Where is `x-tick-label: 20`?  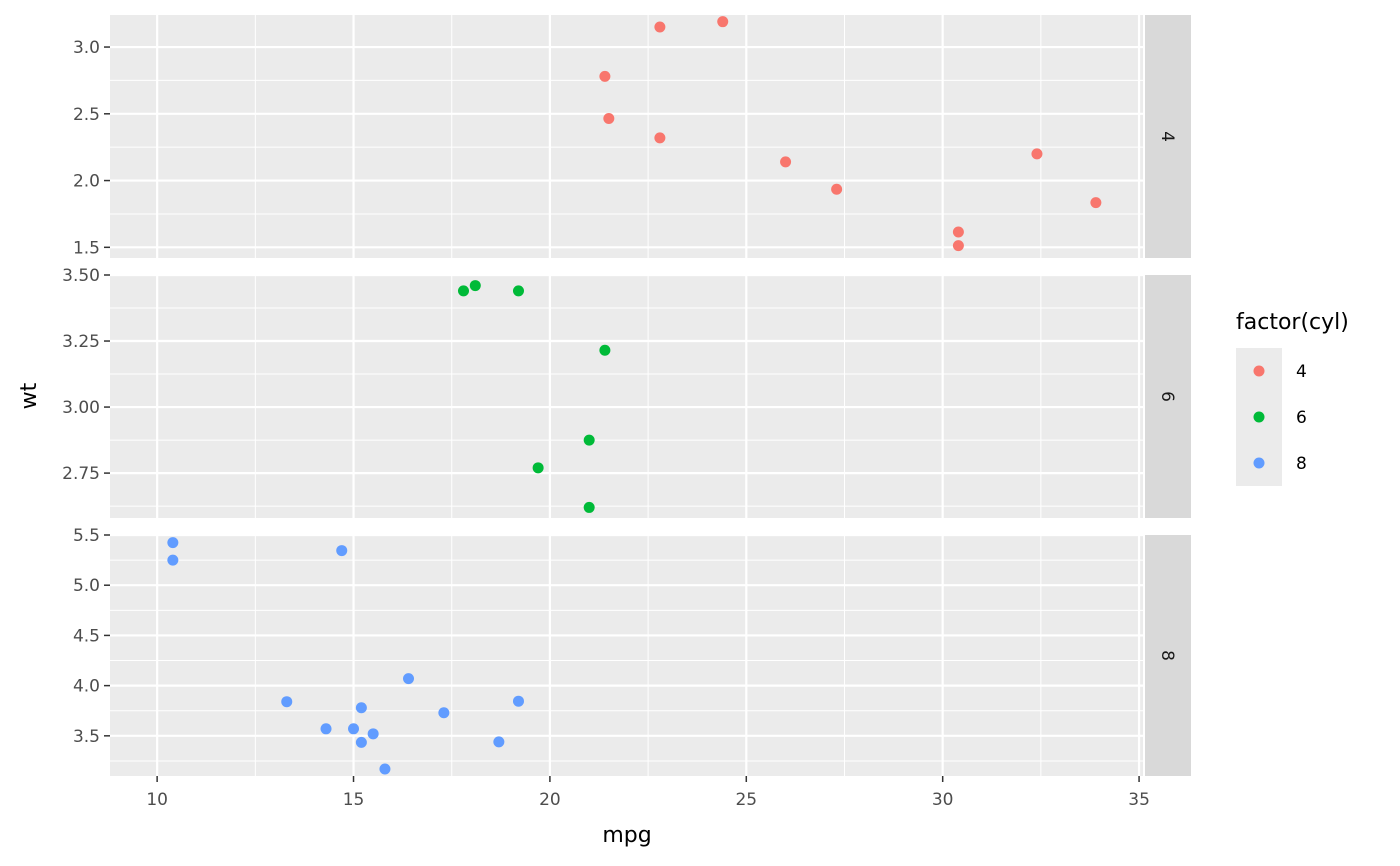 x-tick-label: 20 is located at coordinates (550, 800).